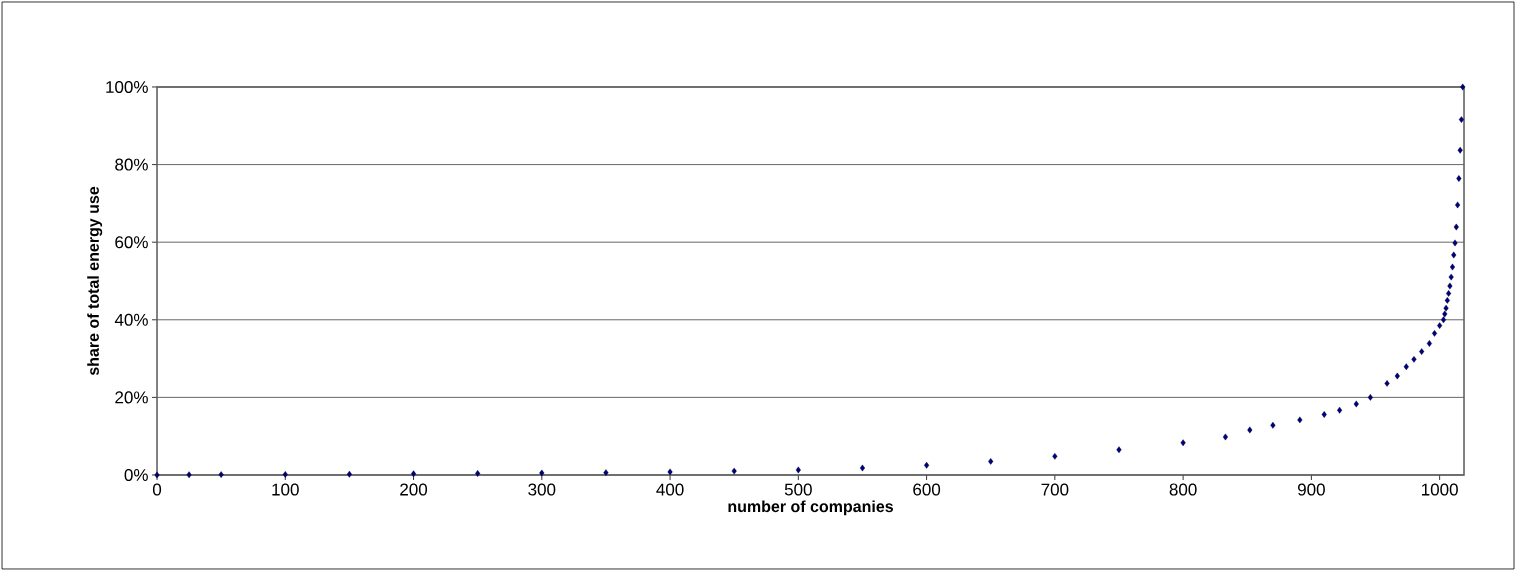 The image size is (1516, 571). Describe the element at coordinates (670, 489) in the screenshot. I see `x-tick-label: 400` at that location.